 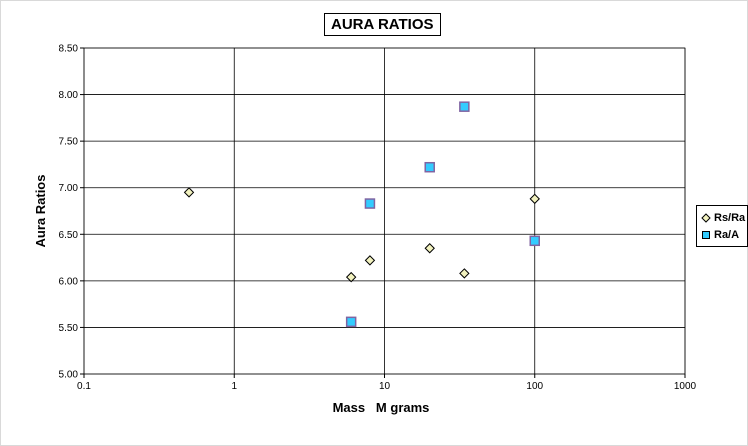 I want to click on legend-item-ra-a: Ra/A, so click(x=720, y=235).